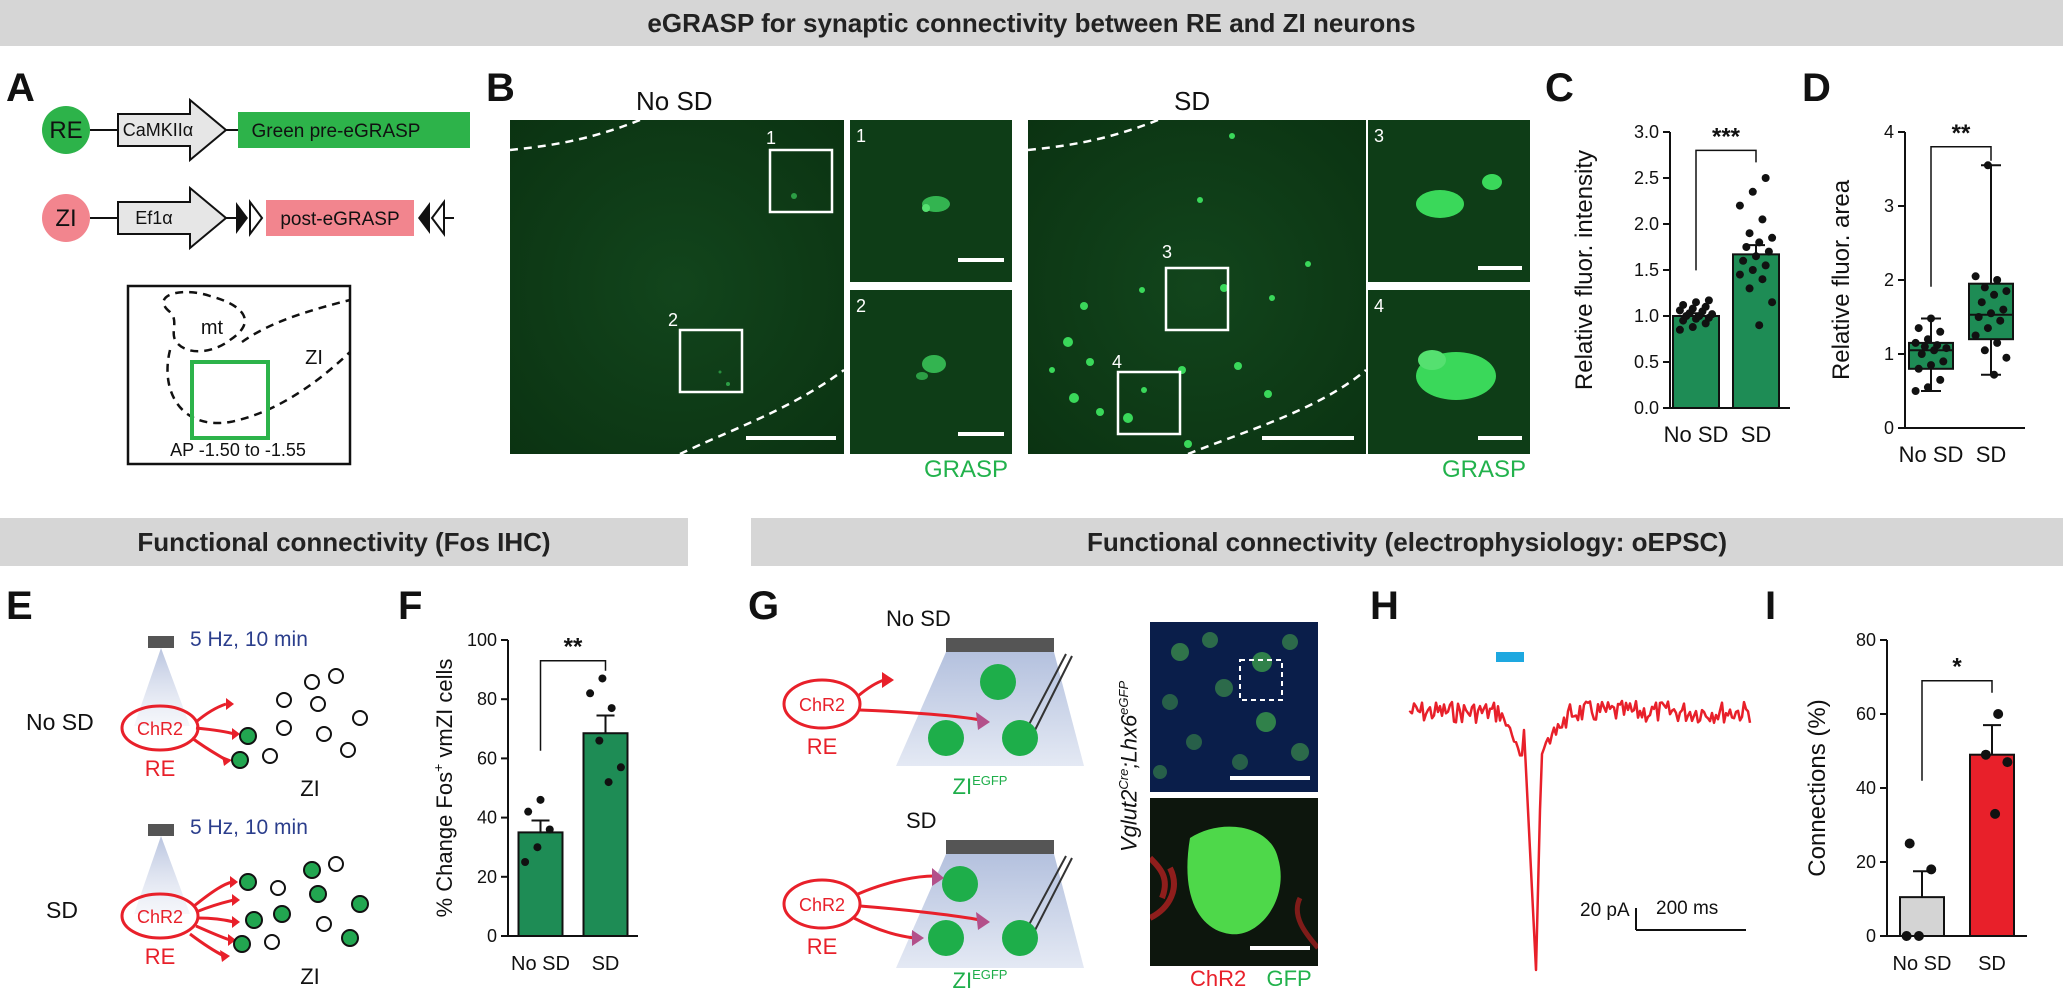  What do you see at coordinates (339, 219) in the screenshot?
I see `post-egrasp-label: post-eGRASP` at bounding box center [339, 219].